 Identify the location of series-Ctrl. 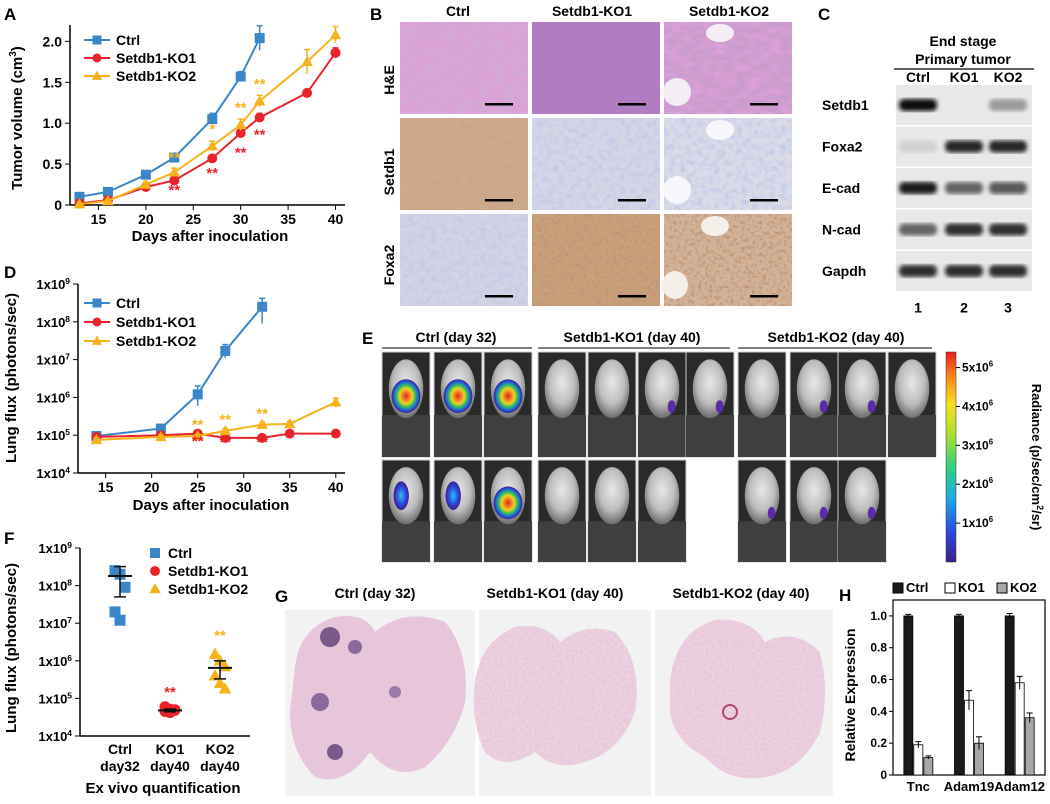
(120, 595).